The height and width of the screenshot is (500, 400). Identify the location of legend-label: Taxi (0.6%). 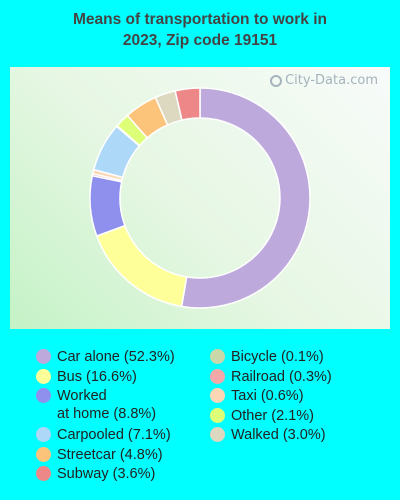
(267, 396).